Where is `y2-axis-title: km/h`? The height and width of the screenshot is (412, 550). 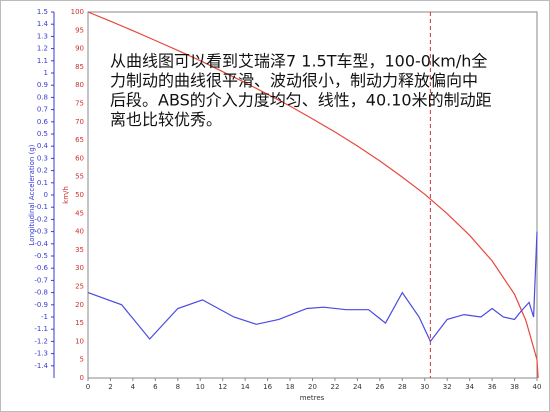 y2-axis-title: km/h is located at coordinates (66, 195).